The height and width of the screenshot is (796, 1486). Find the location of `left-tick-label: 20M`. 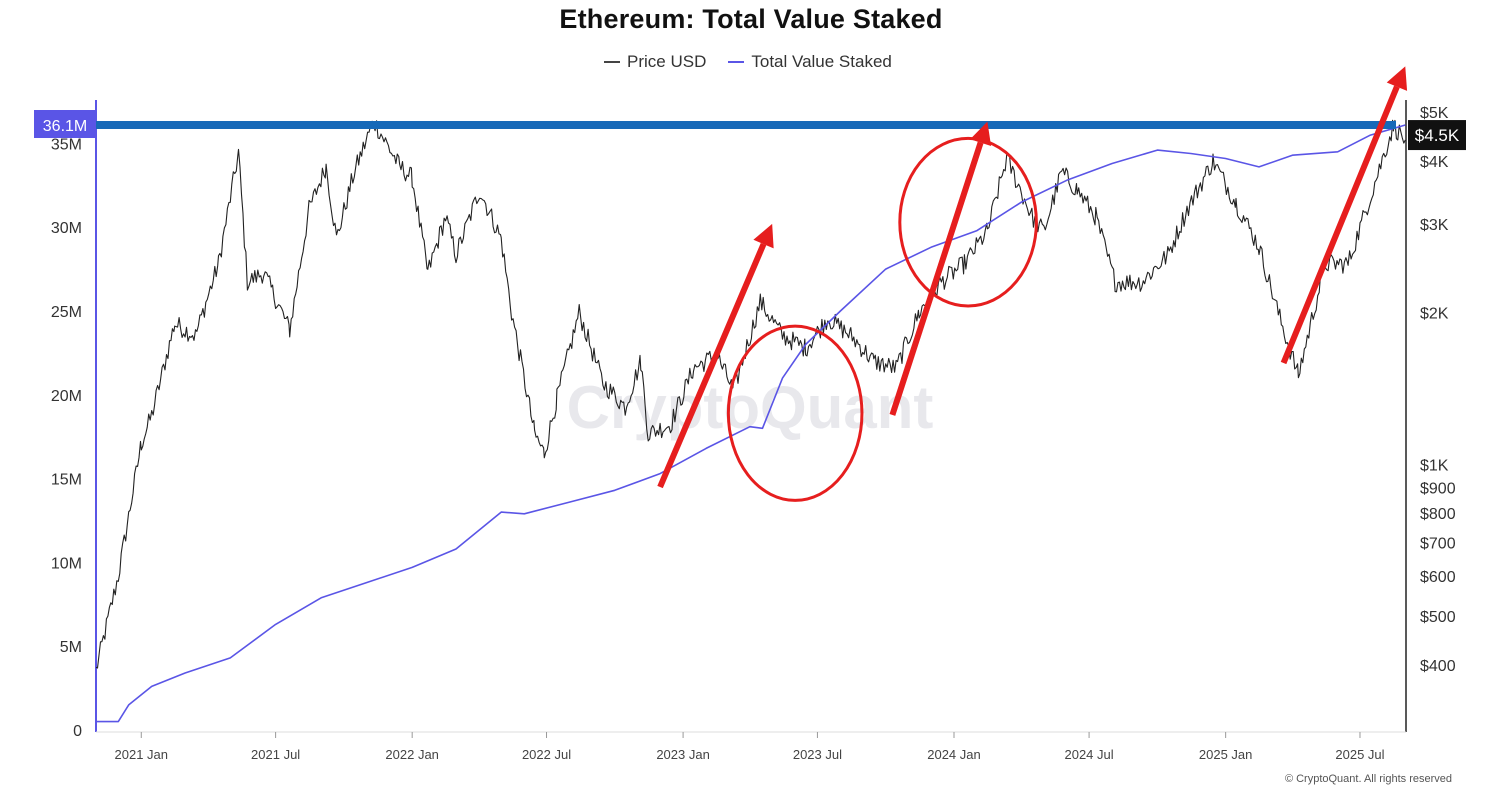

left-tick-label: 20M is located at coordinates (66, 396).